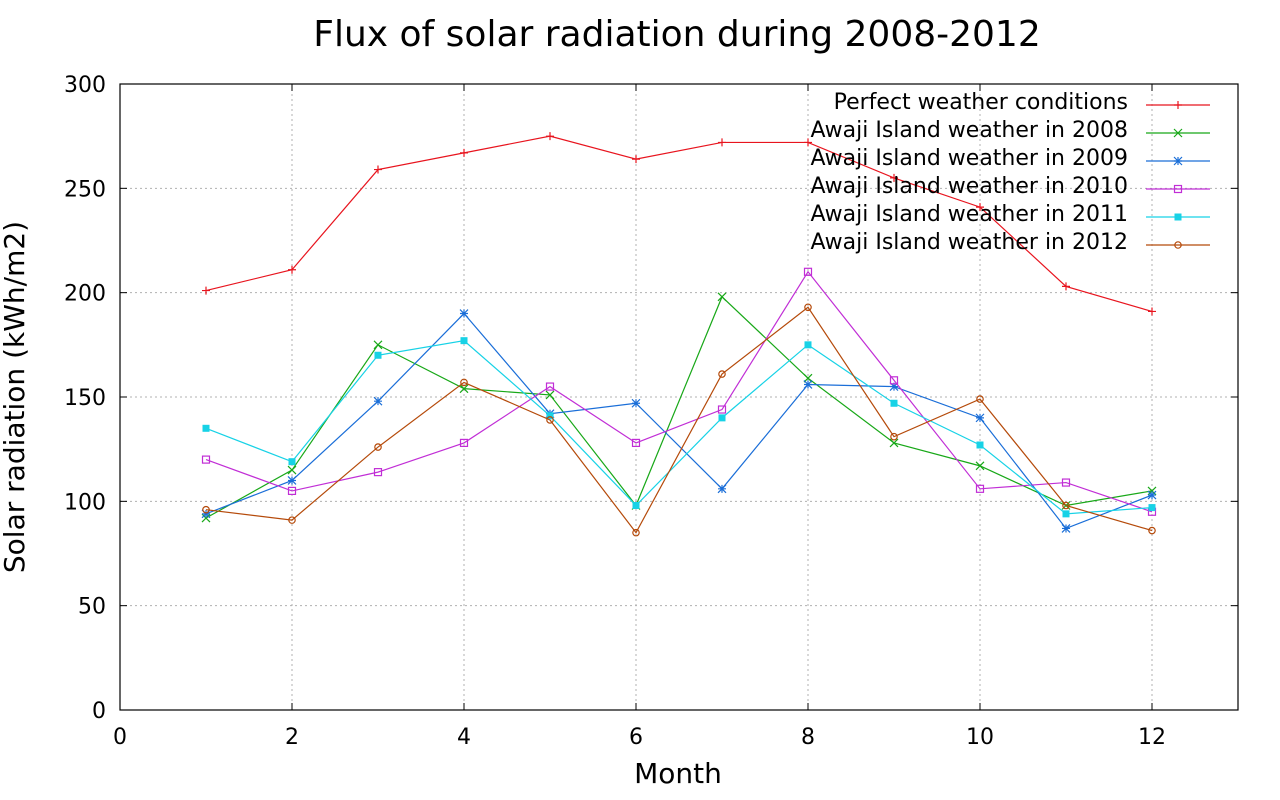  What do you see at coordinates (85, 502) in the screenshot?
I see `y-tick-label: 100` at bounding box center [85, 502].